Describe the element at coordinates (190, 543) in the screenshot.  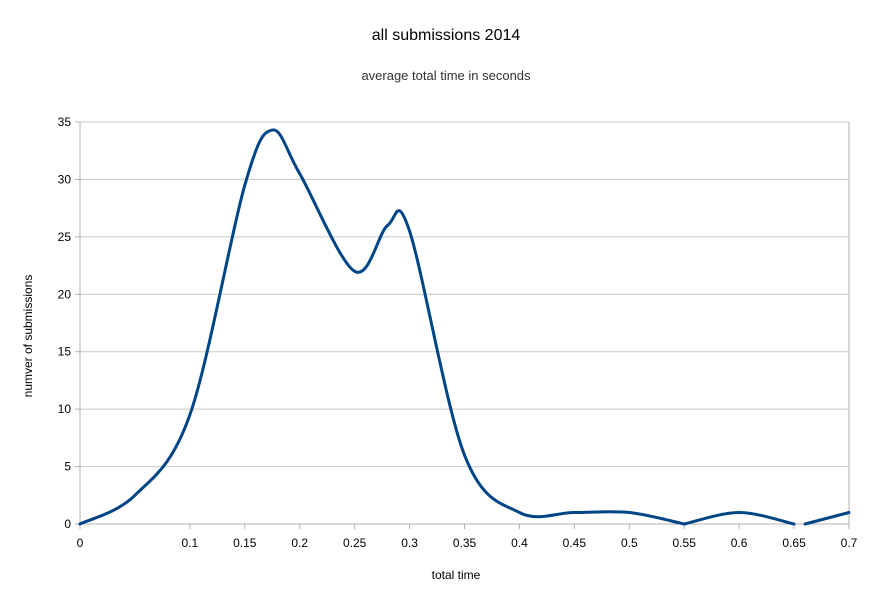
I see `x-tick-label: 0.1` at that location.